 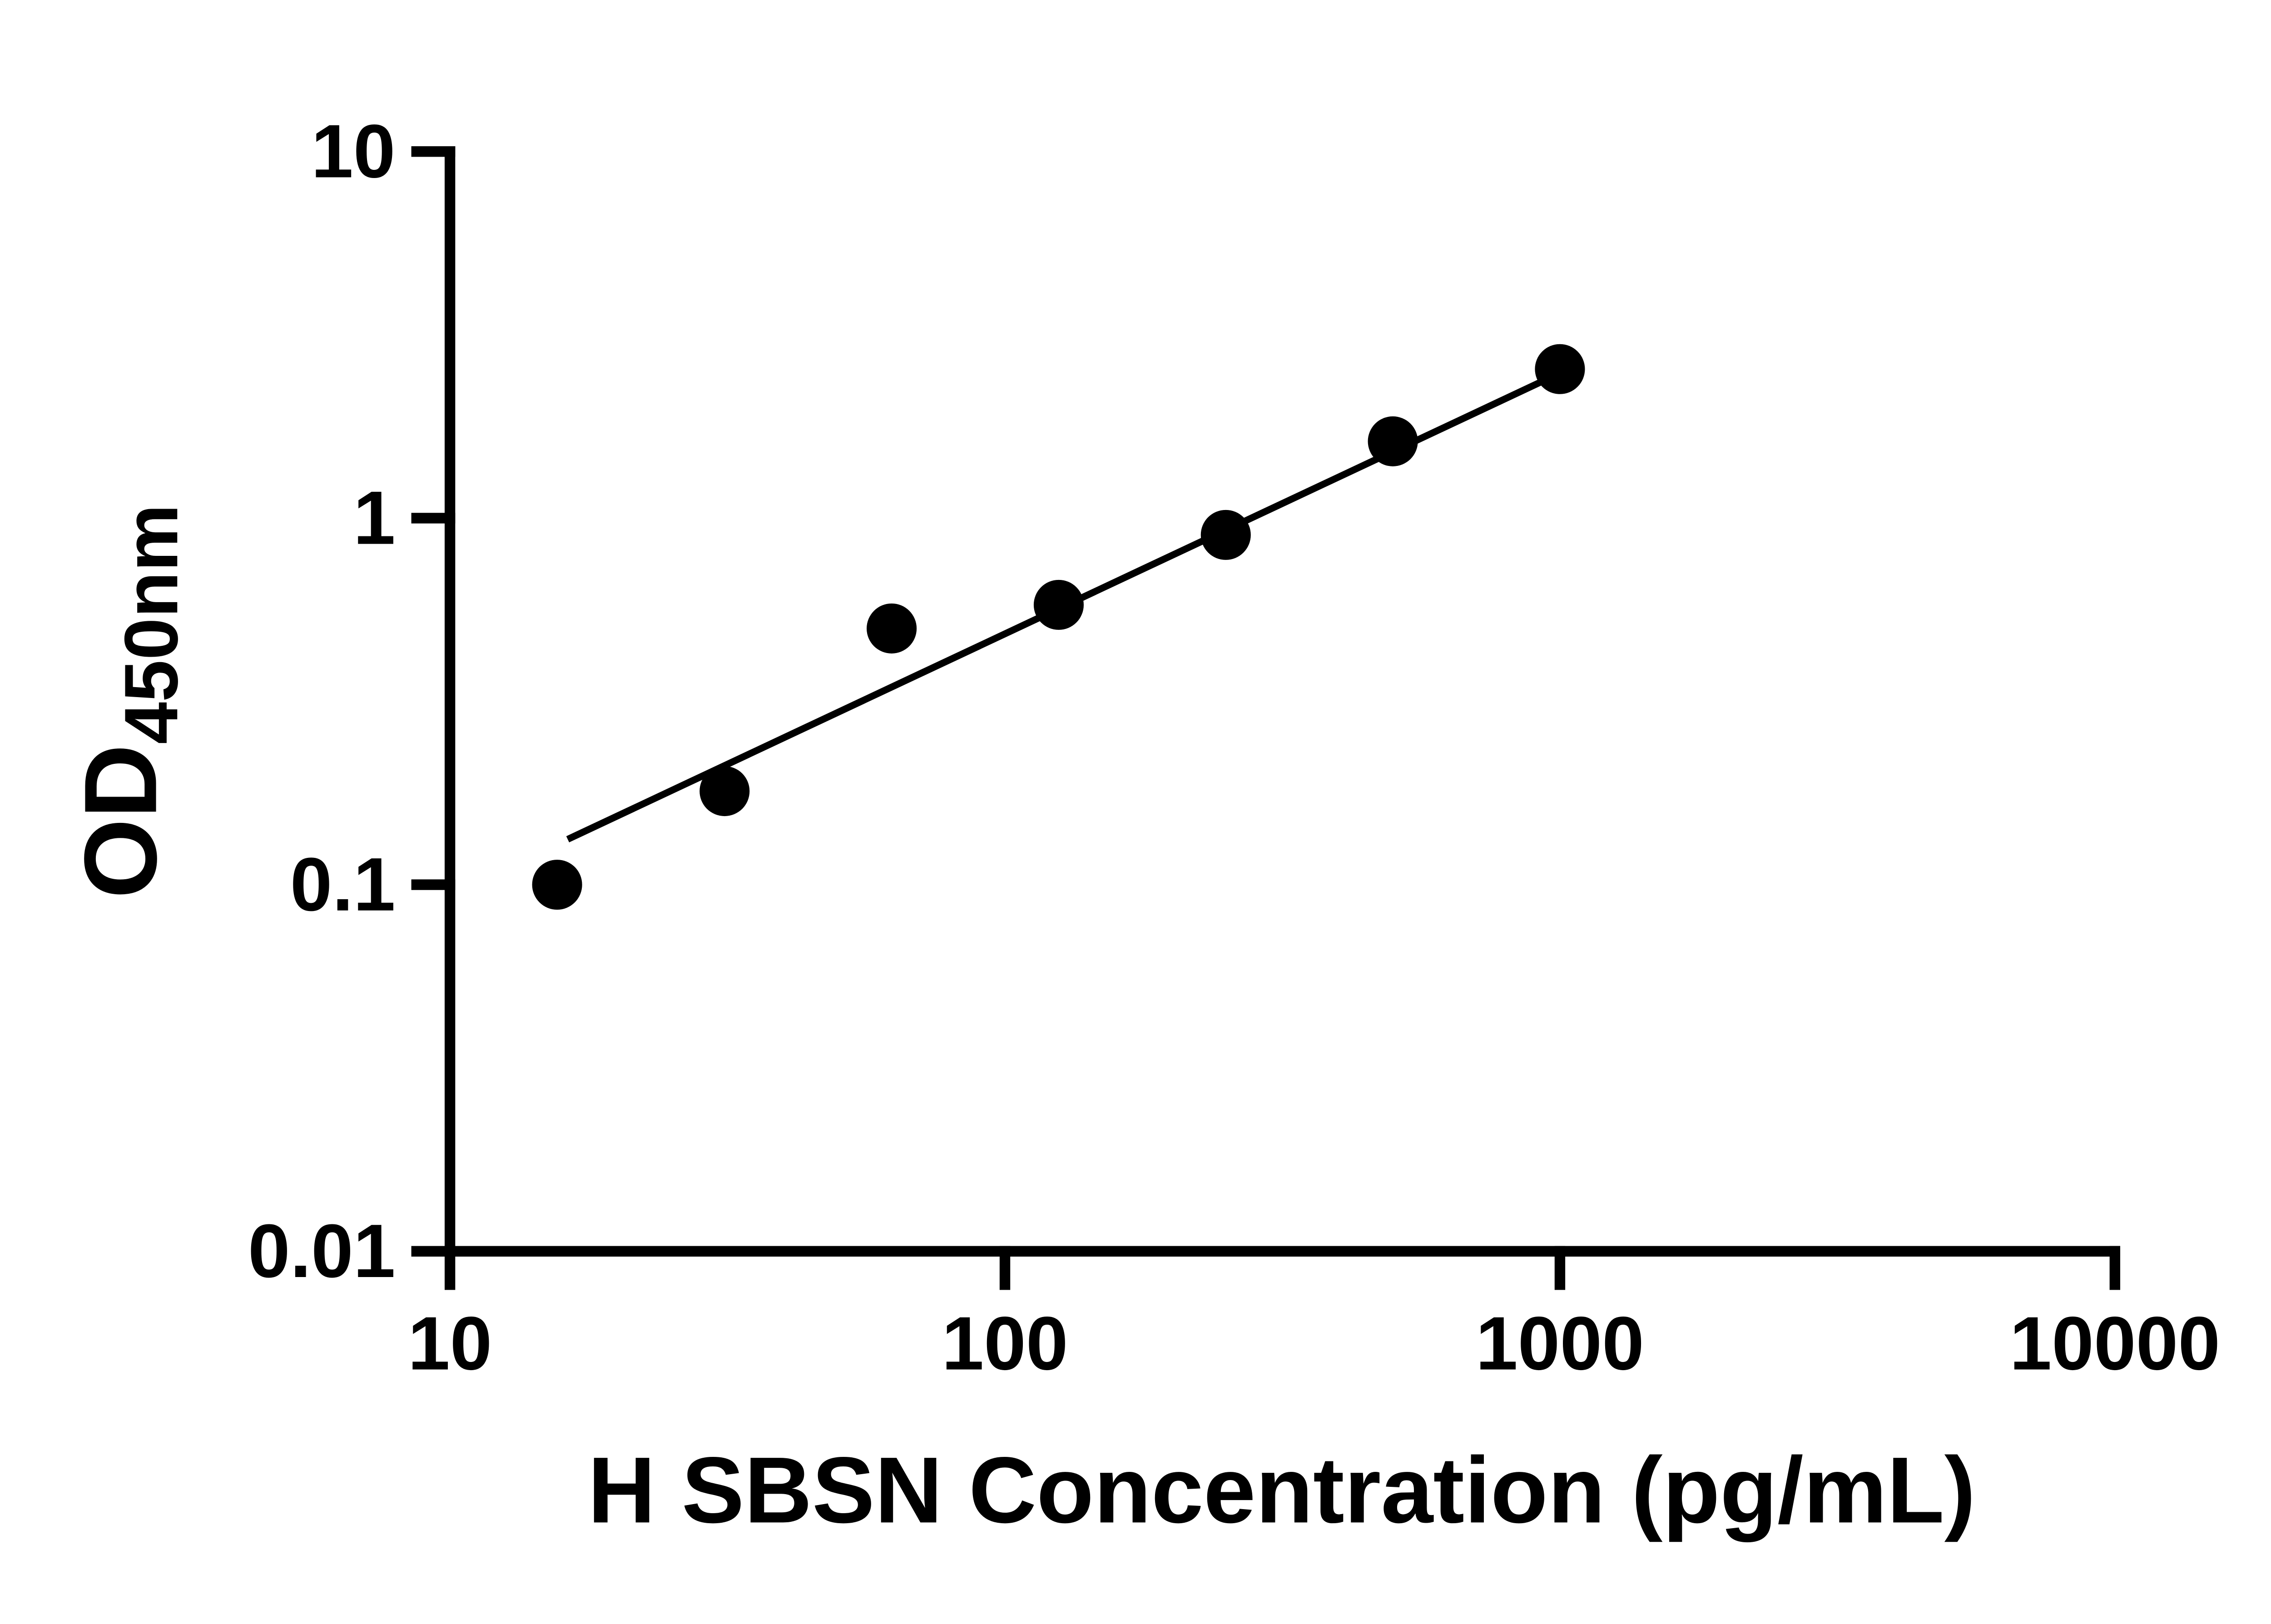 I want to click on y-tick-label: 0.1, so click(x=343, y=884).